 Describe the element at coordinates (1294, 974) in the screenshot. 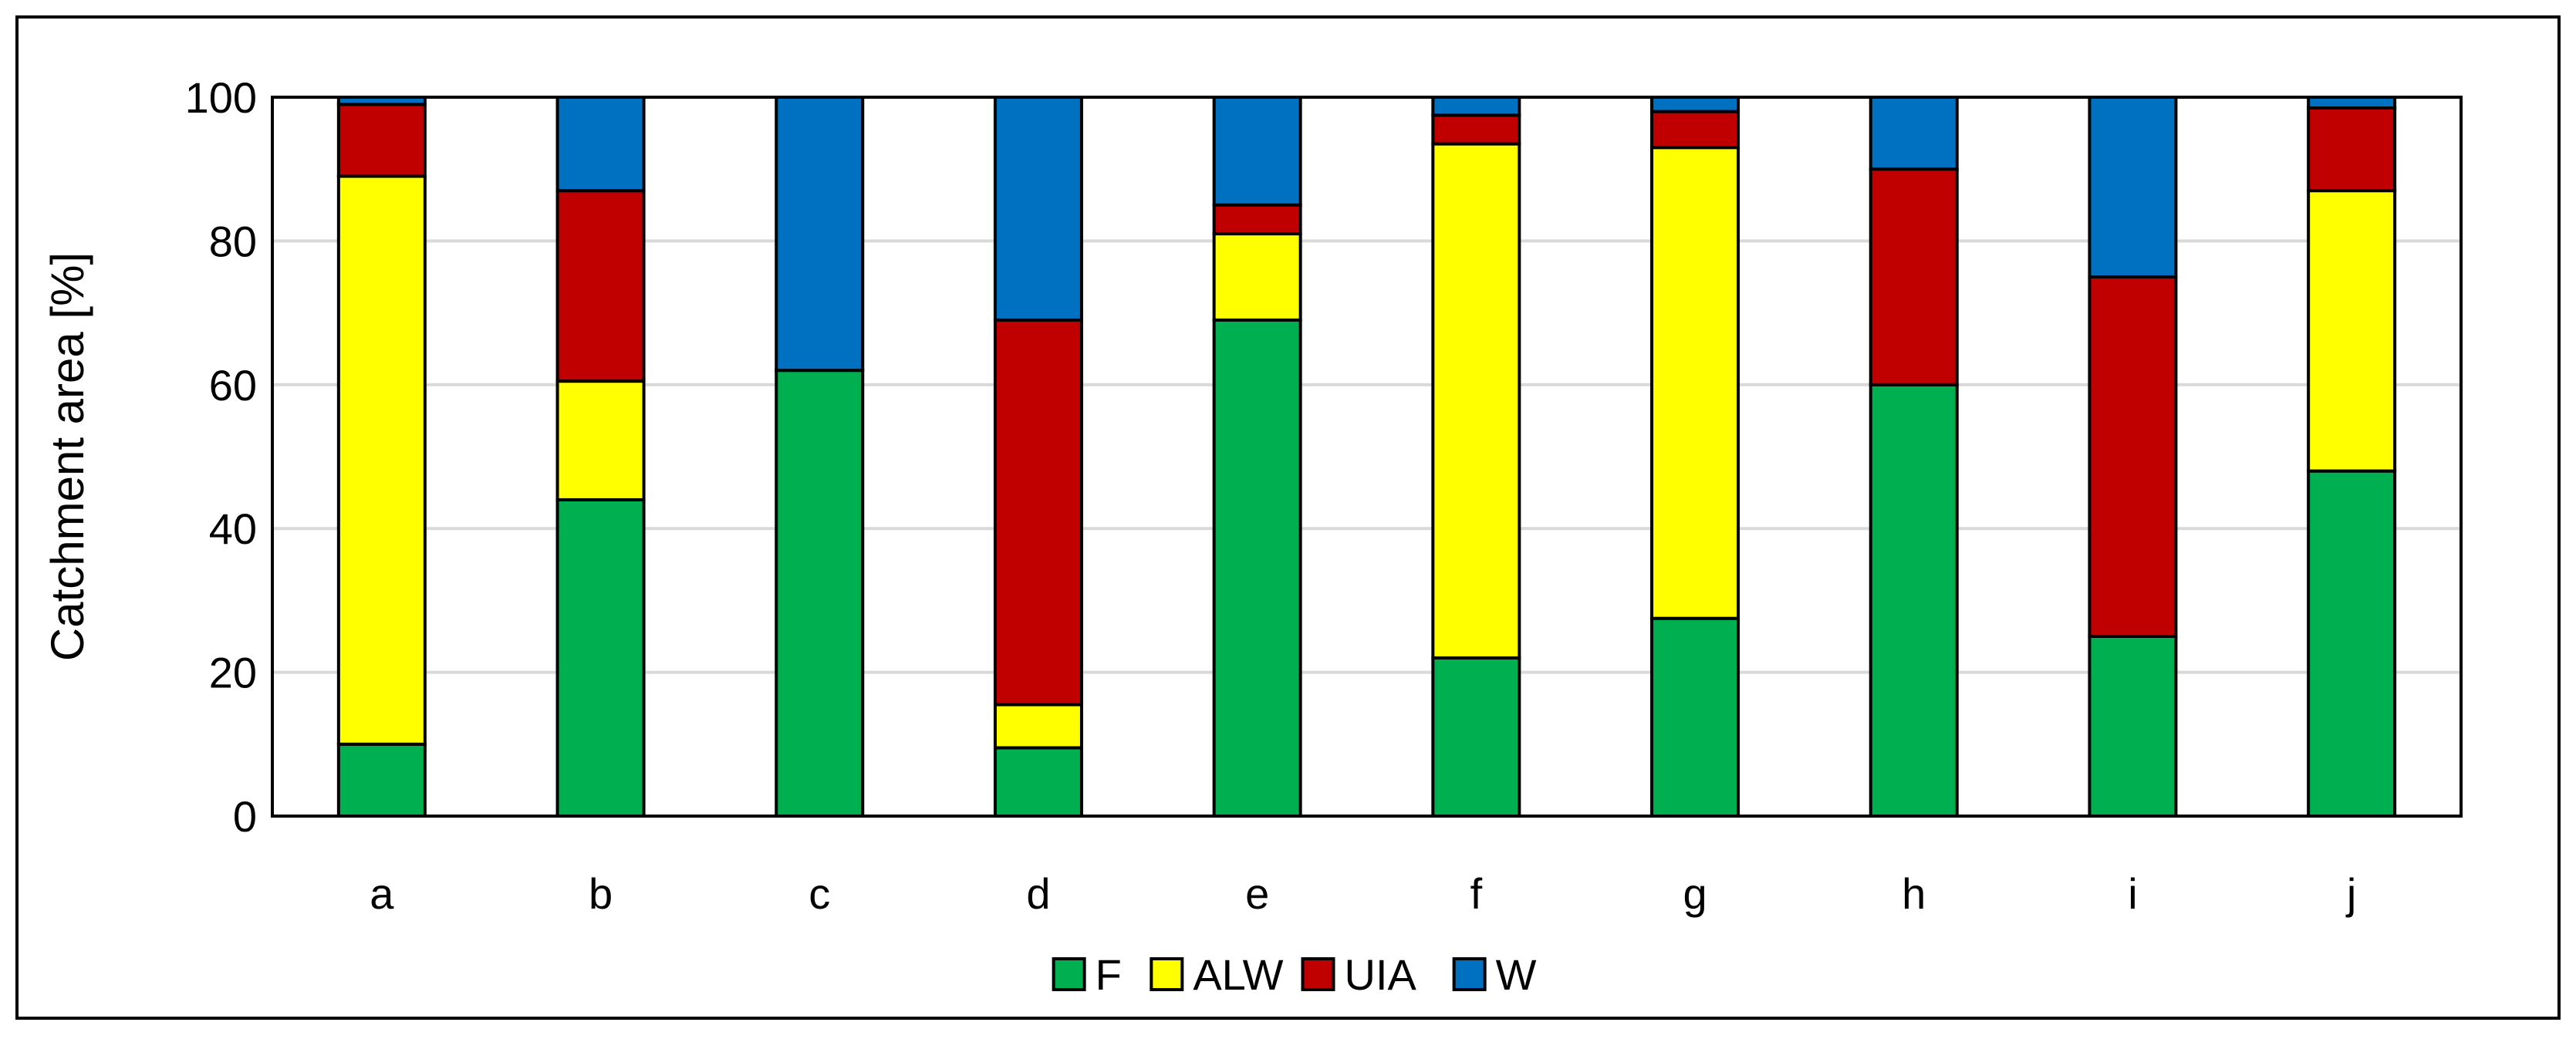

I see `legend: F ALW UIA W` at that location.